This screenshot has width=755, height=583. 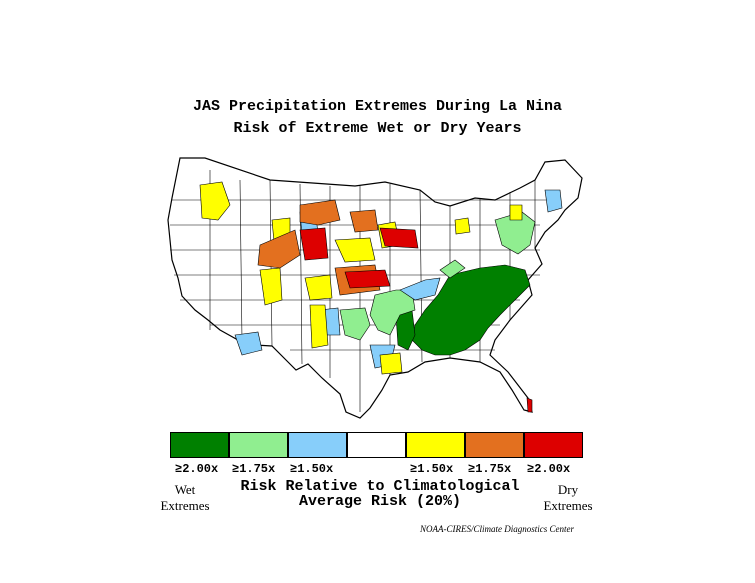 I want to click on legend-swatch-dry-strong, so click(x=553, y=445).